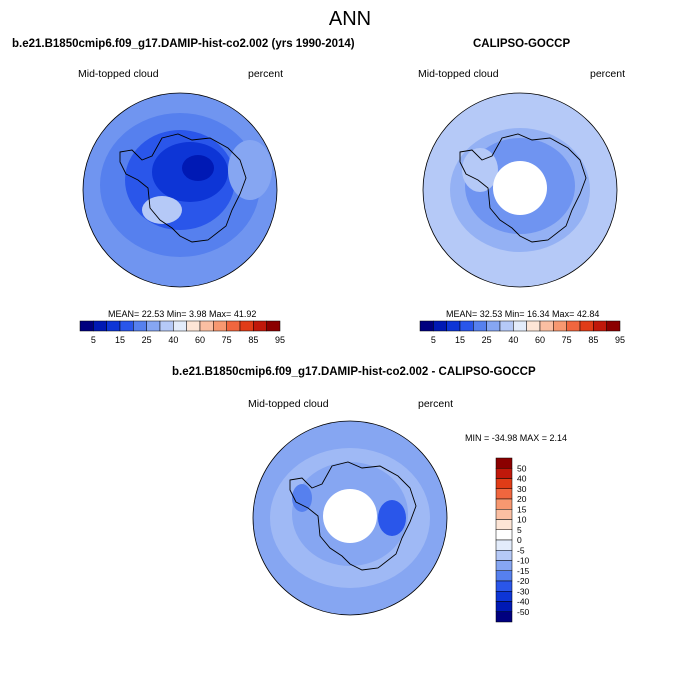  Describe the element at coordinates (523, 602) in the screenshot. I see `panel3-colorbar-tick-label: -40` at that location.